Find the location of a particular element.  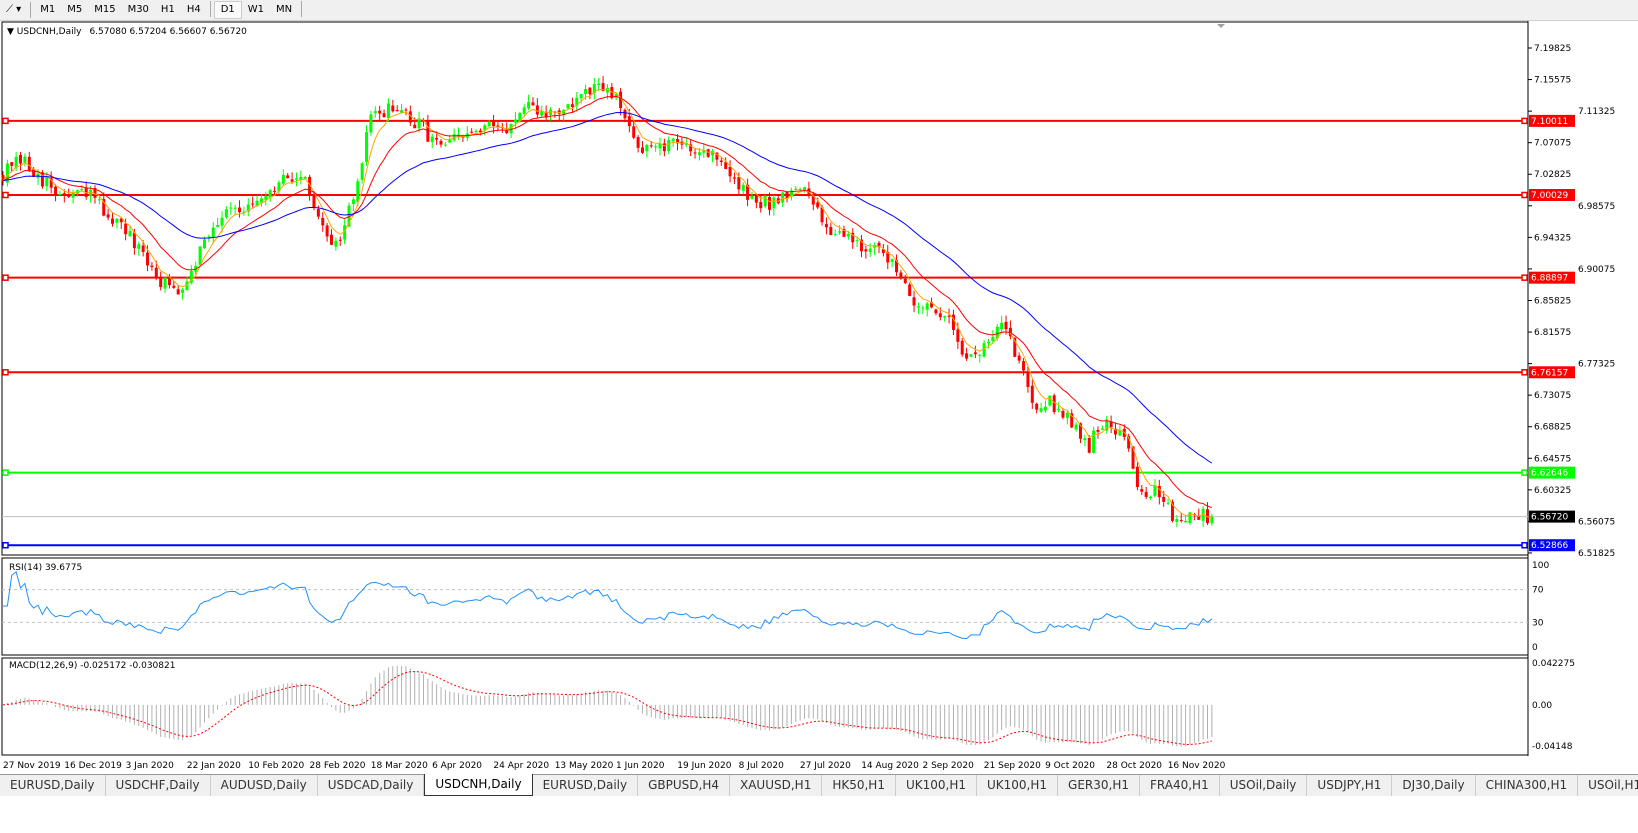

timeframe-toolbar: ⟋ ▾ M1 M5 M15 M30 H1 H4 D1 W1 MN is located at coordinates (819, 10).